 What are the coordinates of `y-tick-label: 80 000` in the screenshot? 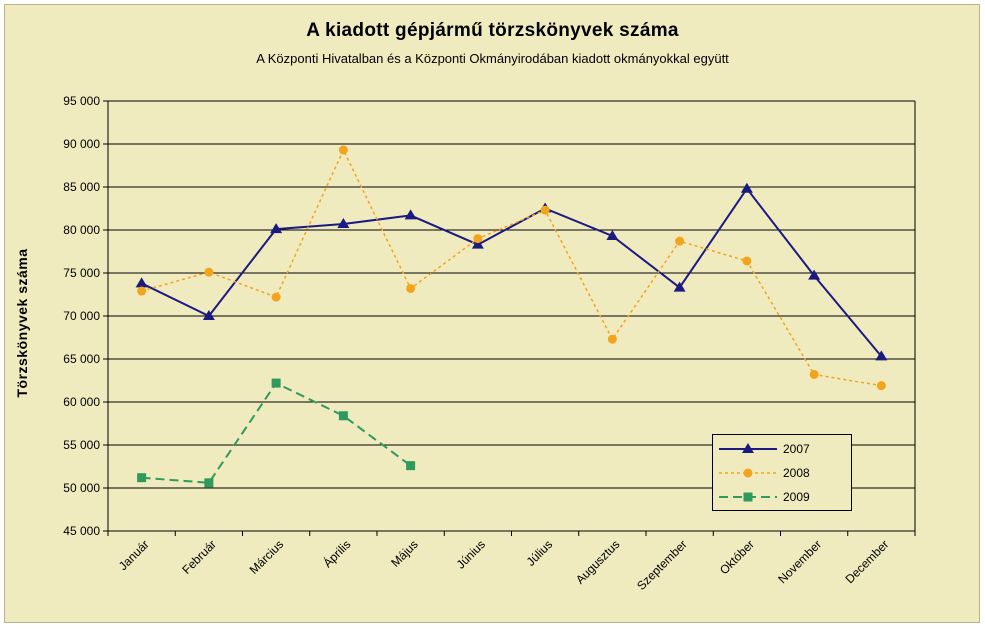 It's located at (81, 230).